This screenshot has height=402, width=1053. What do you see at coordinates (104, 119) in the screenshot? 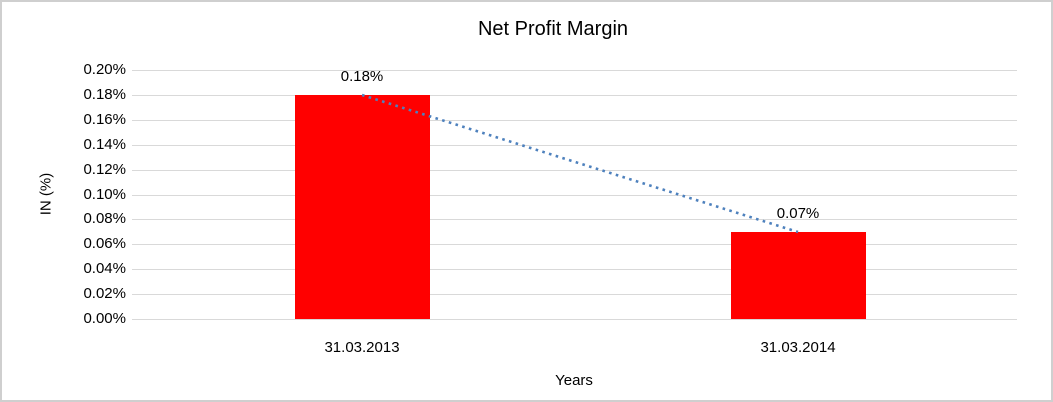
I see `y-tick-label: 0.16%` at bounding box center [104, 119].